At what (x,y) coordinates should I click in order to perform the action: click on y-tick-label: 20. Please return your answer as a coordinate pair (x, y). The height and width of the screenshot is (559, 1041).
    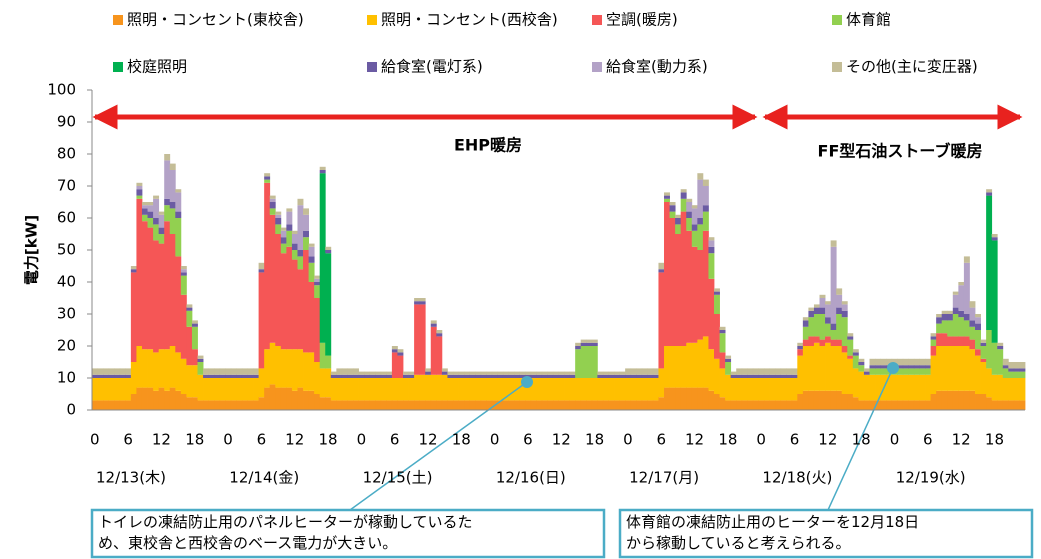
    Looking at the image, I should click on (66, 346).